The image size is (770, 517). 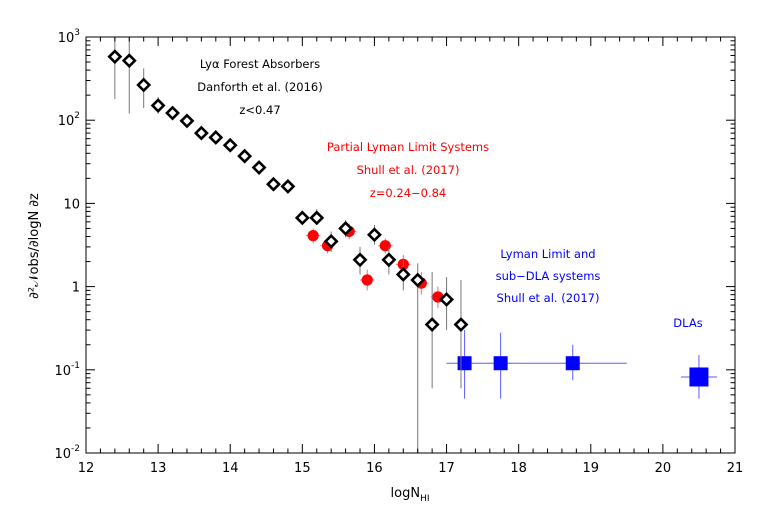 What do you see at coordinates (34, 246) in the screenshot?
I see `y-axis-title: ∂²𝒩obs/∂logN ∂z` at bounding box center [34, 246].